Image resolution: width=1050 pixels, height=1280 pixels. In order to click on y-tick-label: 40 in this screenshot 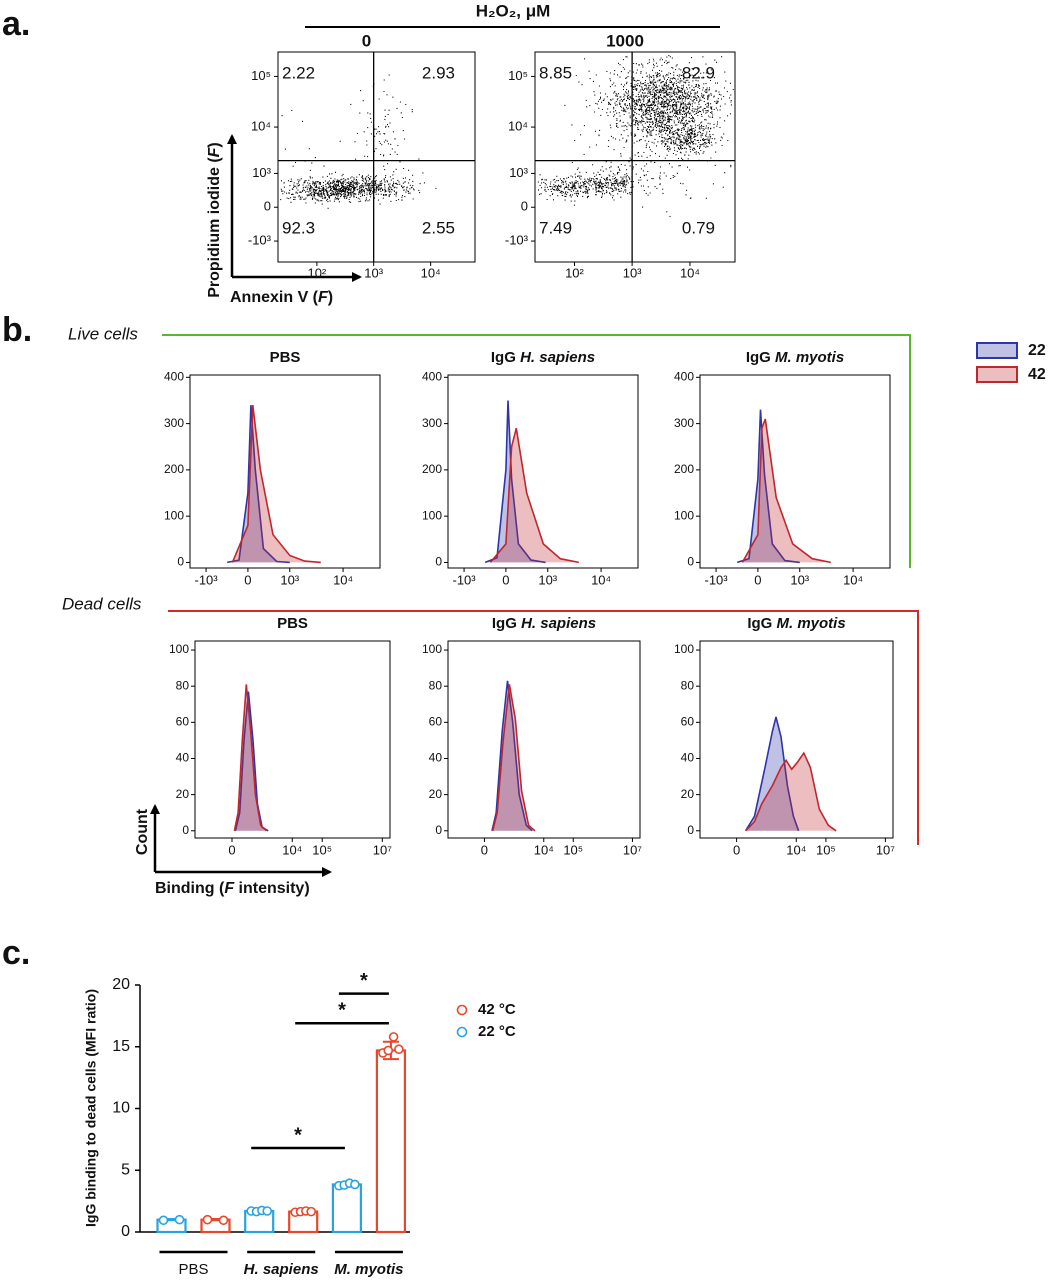, I will do `click(436, 758)`.